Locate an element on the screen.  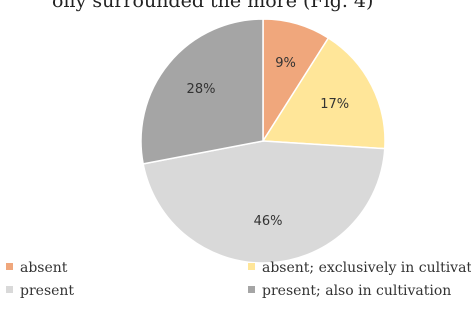
legend-item: present is located at coordinates (40, 291).